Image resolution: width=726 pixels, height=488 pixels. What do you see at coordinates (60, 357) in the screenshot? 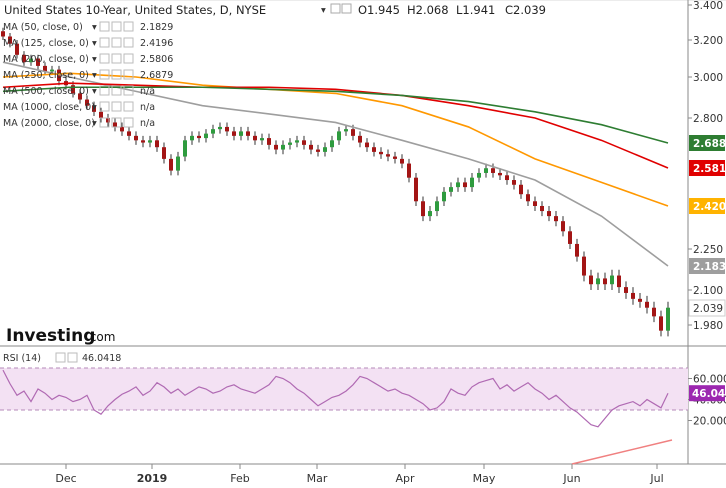
I see `rsi-settings-icon` at bounding box center [60, 357].